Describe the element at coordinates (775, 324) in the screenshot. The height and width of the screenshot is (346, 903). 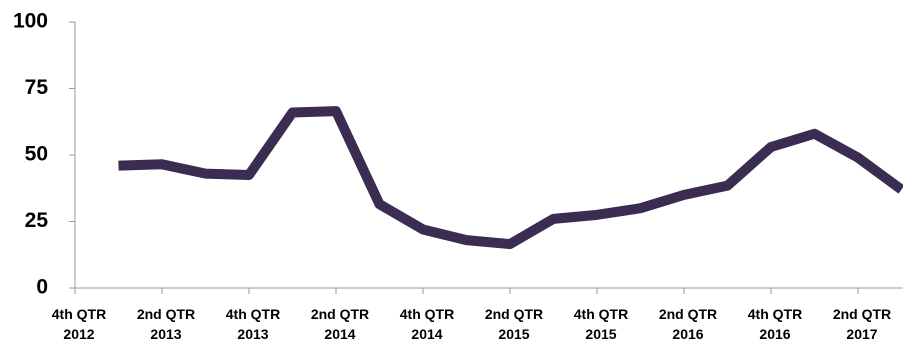
I see `x-tick-label: 4th QTR 2016` at that location.